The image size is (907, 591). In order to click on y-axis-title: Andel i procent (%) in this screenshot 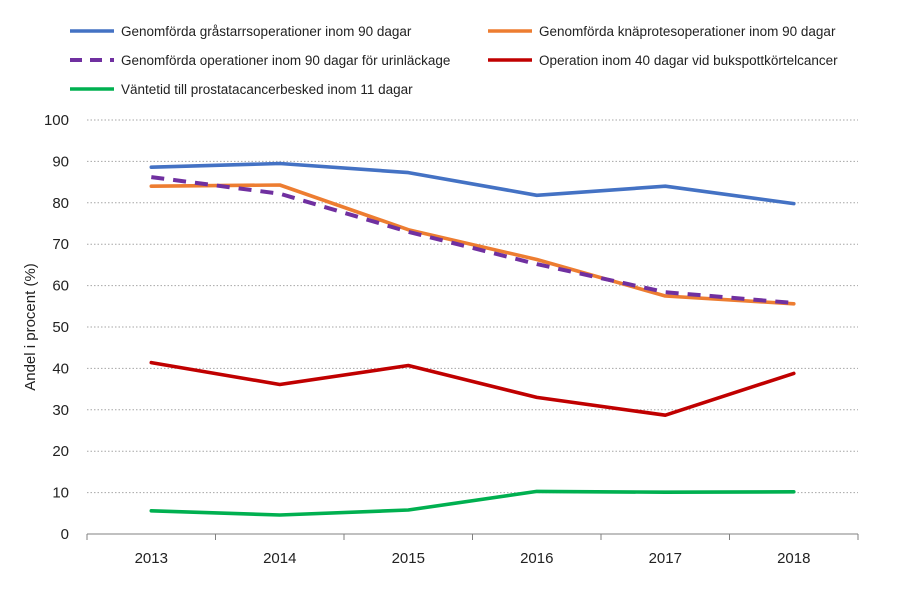, I will do `click(30, 327)`.